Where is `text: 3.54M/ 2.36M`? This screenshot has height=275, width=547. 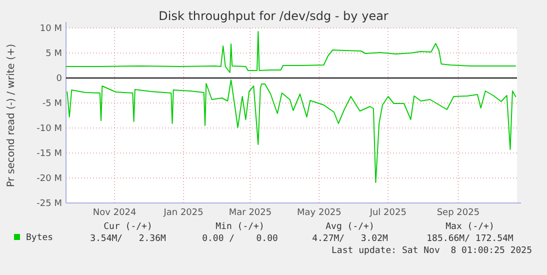 text: 3.54M/ 2.36M is located at coordinates (128, 239).